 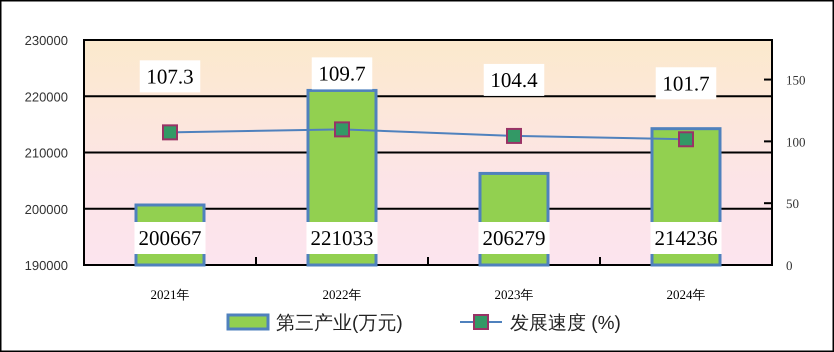 I want to click on legend-label: 第三产业(万元), so click(x=339, y=323).